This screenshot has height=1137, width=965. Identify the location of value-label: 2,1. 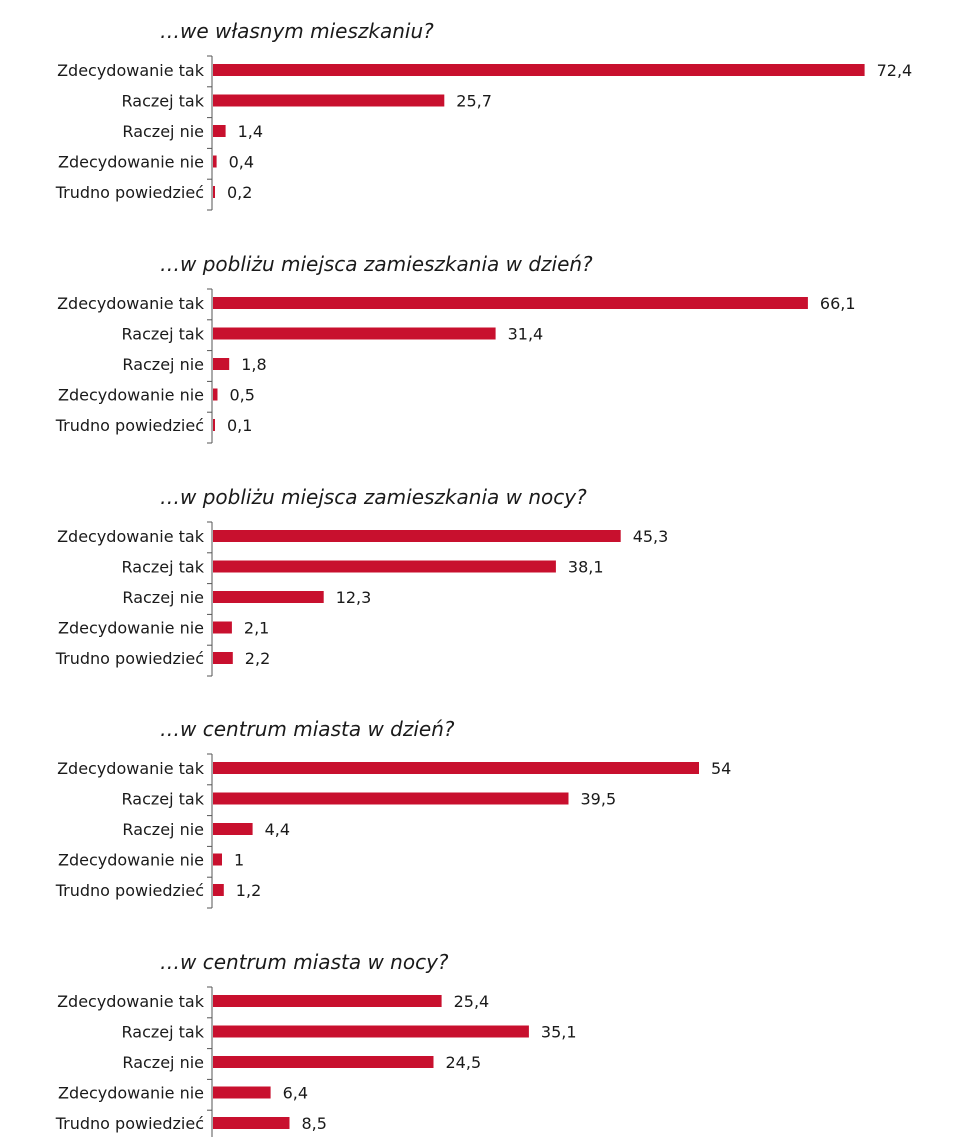
(256, 628).